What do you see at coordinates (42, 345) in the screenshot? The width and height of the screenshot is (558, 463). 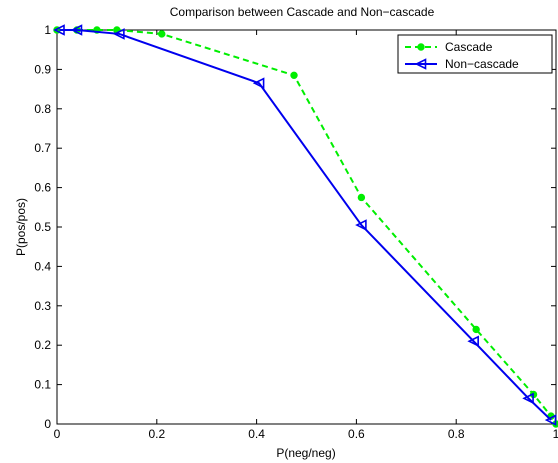 I see `y-tick-label: 0.2` at bounding box center [42, 345].